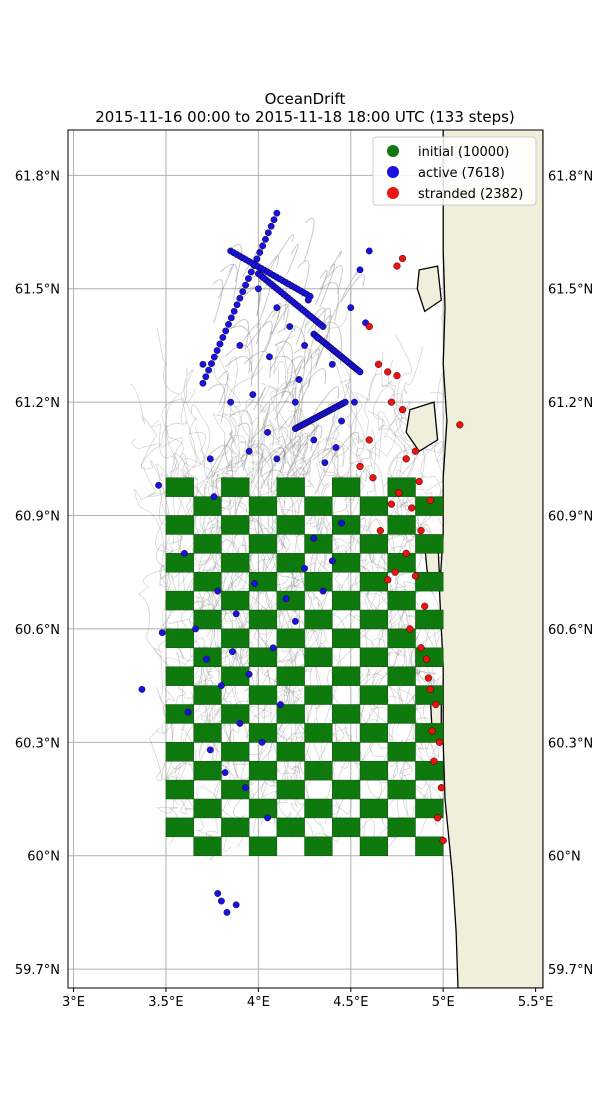 The height and width of the screenshot is (1100, 610). What do you see at coordinates (454, 171) in the screenshot?
I see `legend-box` at bounding box center [454, 171].